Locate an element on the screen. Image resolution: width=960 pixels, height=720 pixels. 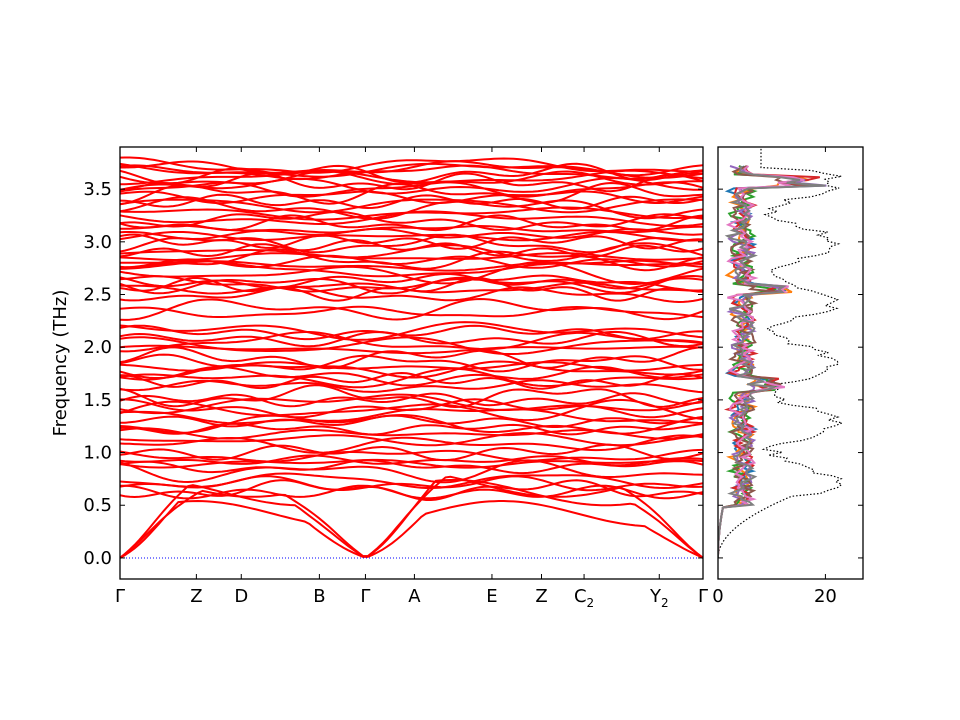
x-tick-label: B is located at coordinates (319, 596).